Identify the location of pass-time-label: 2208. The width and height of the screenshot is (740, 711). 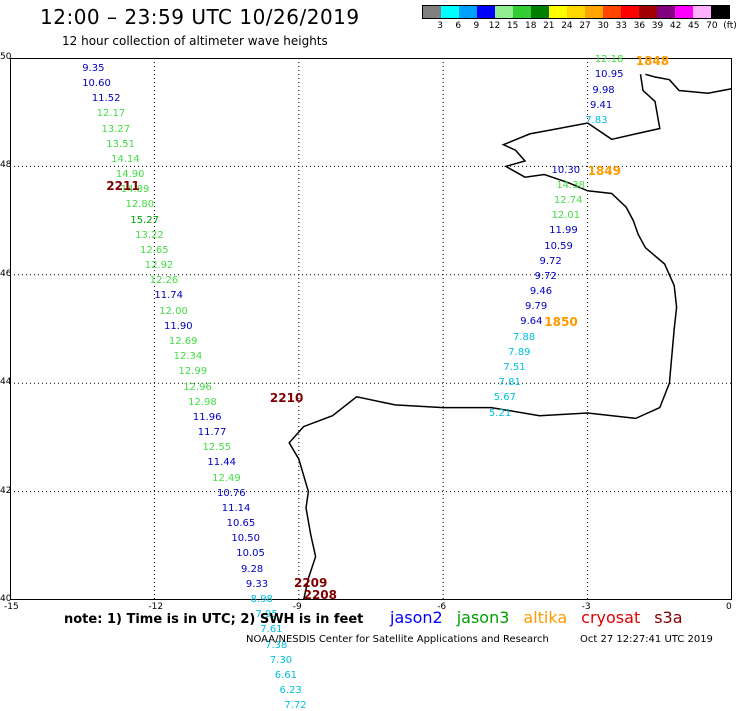
(320, 594).